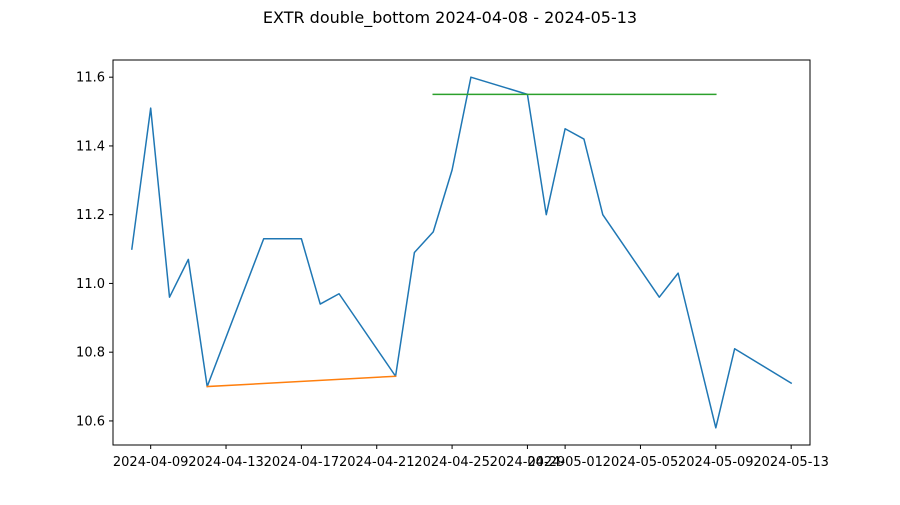 The height and width of the screenshot is (505, 900). I want to click on x-tick-label: 2024-04-29, so click(528, 462).